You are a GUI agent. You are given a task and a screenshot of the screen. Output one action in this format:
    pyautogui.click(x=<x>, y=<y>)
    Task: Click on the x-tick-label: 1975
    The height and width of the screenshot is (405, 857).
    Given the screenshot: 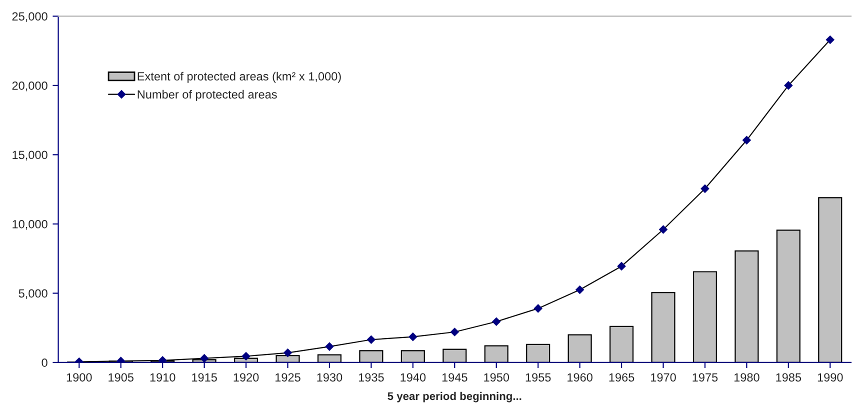 What is the action you would take?
    pyautogui.click(x=705, y=377)
    